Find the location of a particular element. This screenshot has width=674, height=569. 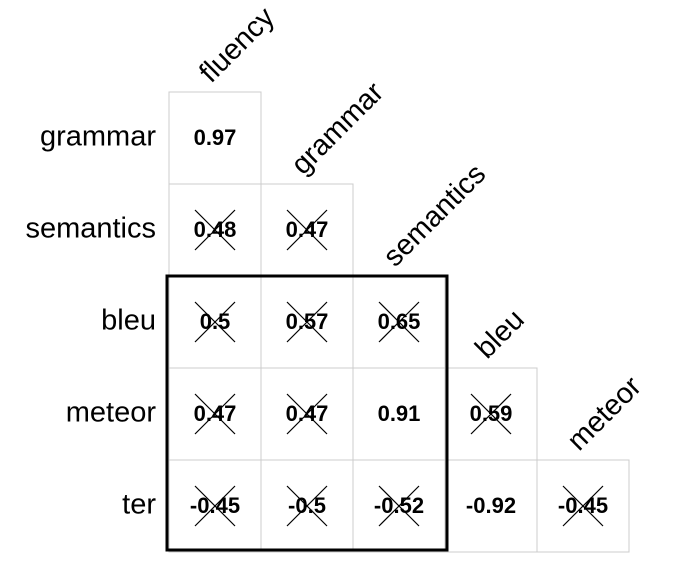

row-label: meteor is located at coordinates (111, 413).